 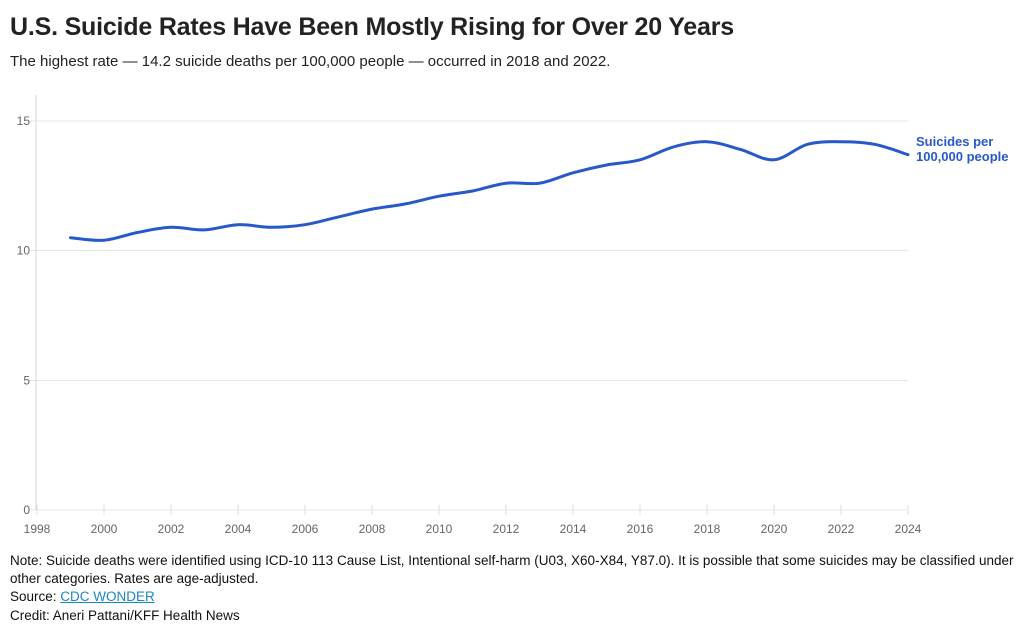 I want to click on series-label-line2: 100,000 people, so click(x=962, y=156).